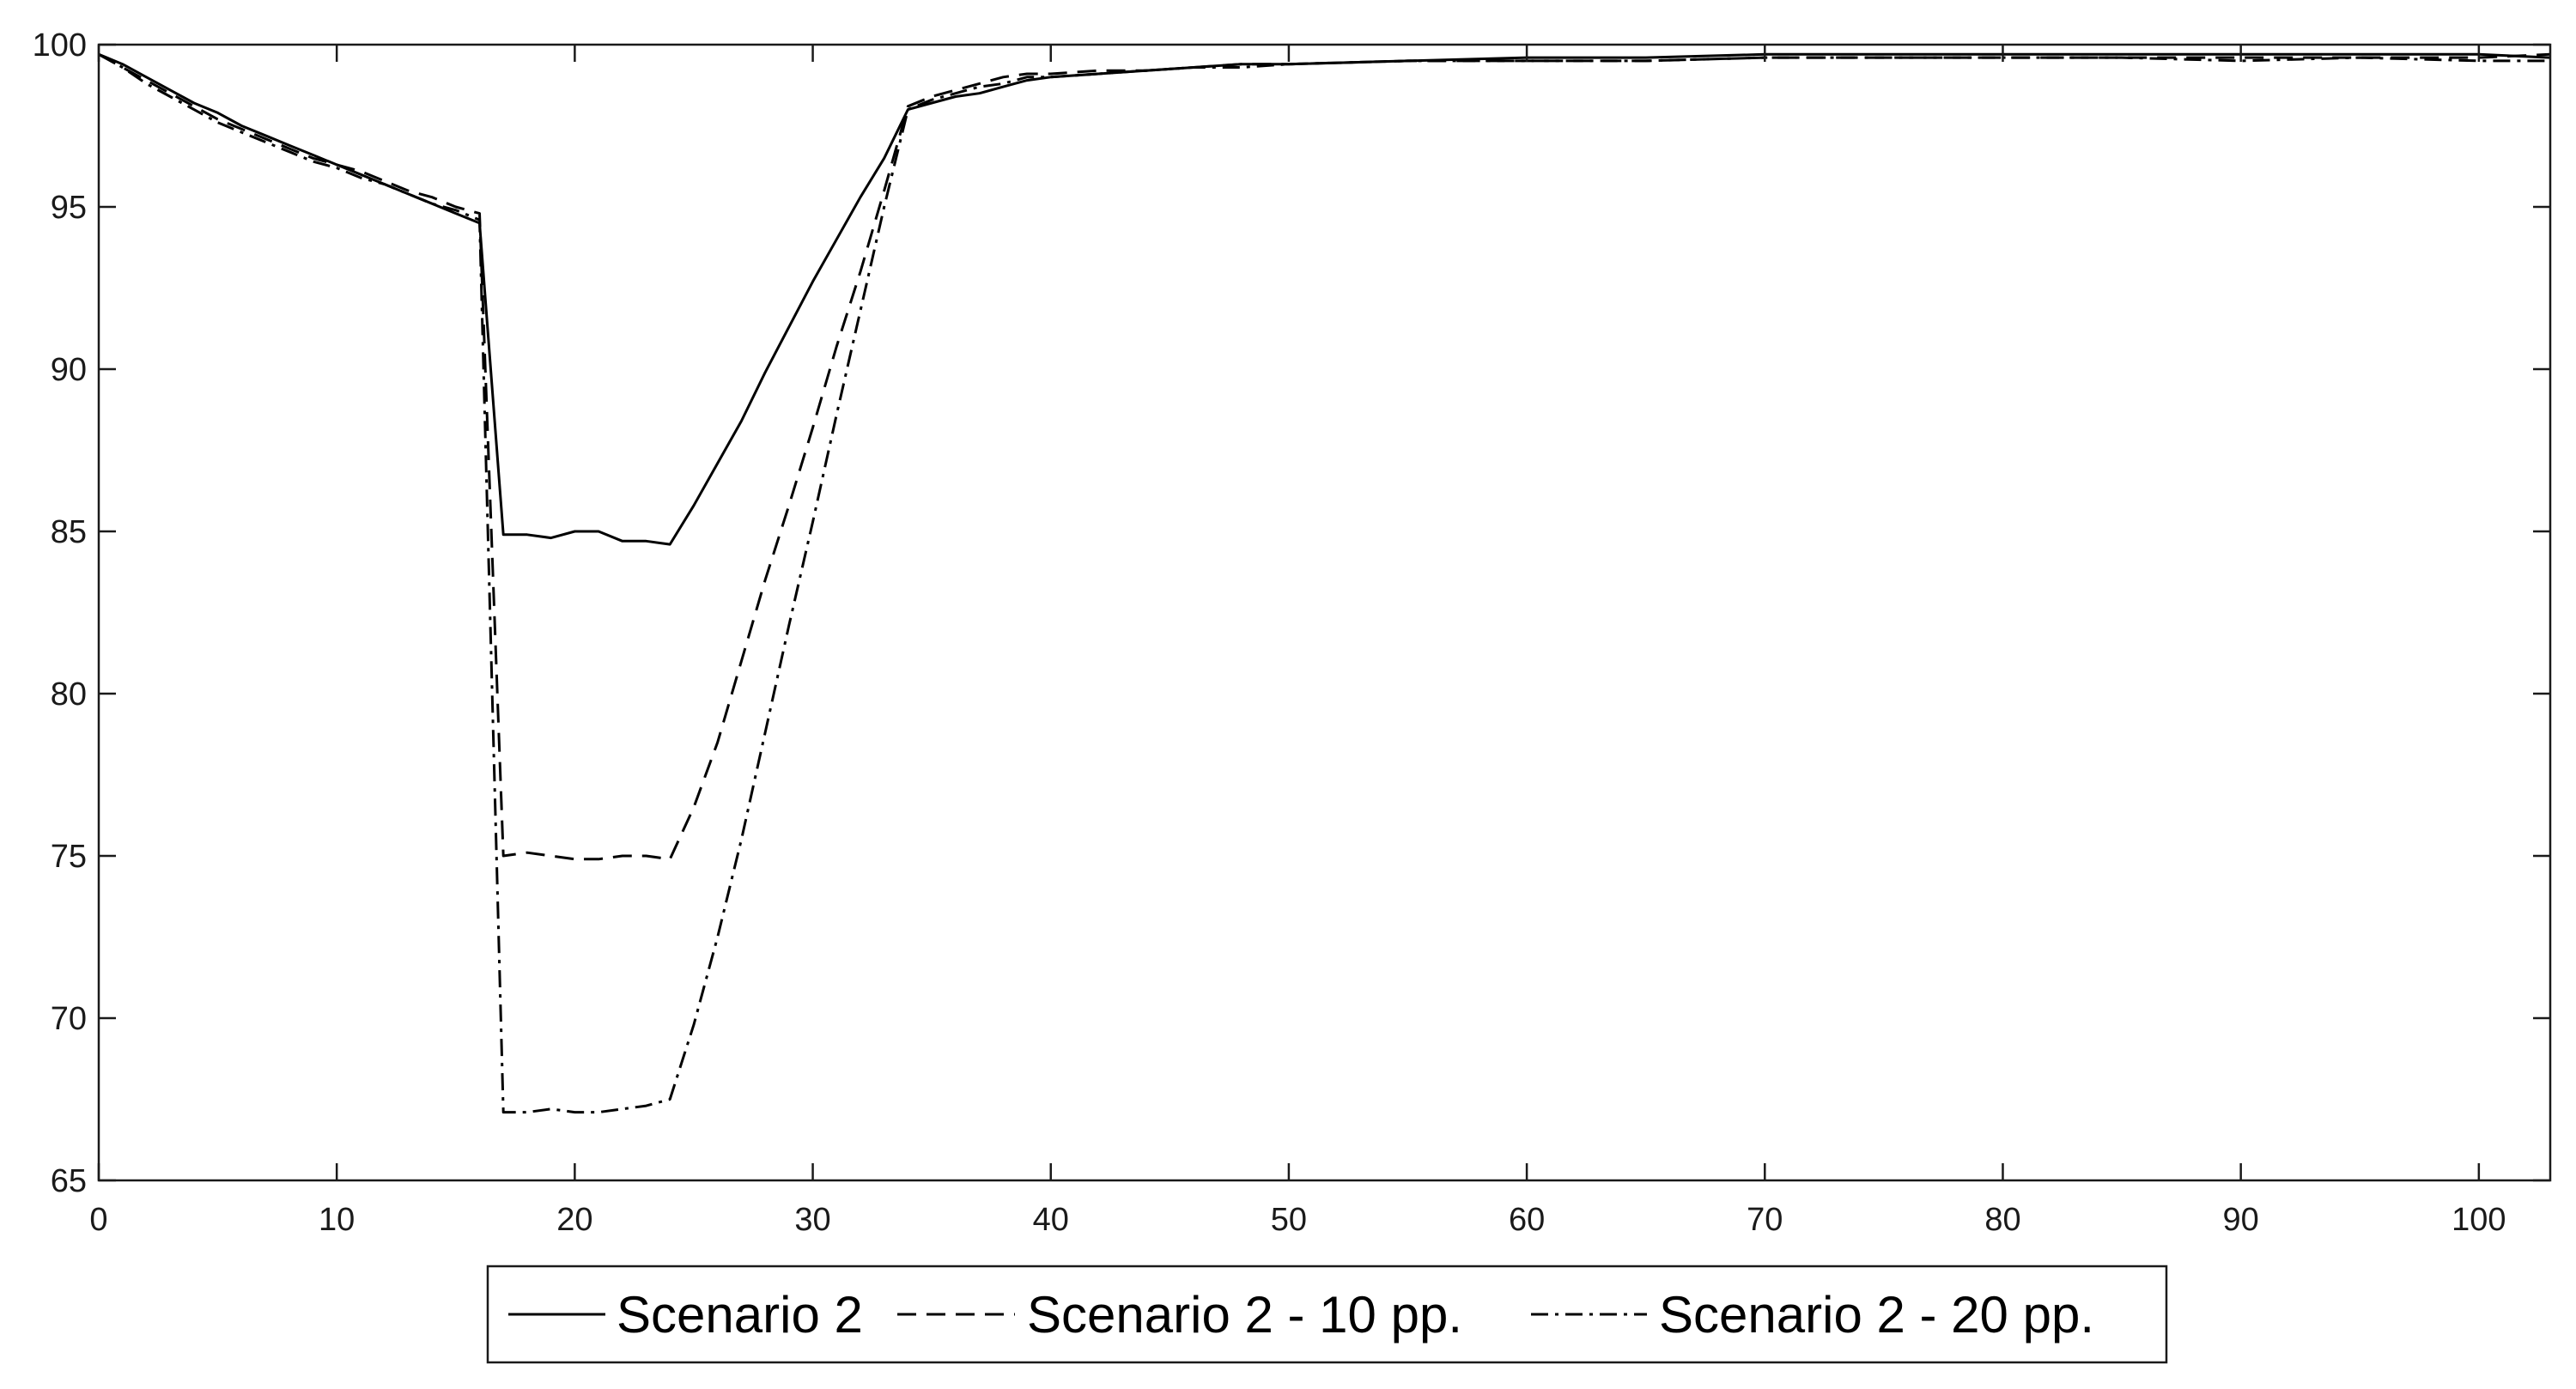 The image size is (2576, 1389). I want to click on legend-box, so click(1327, 1315).